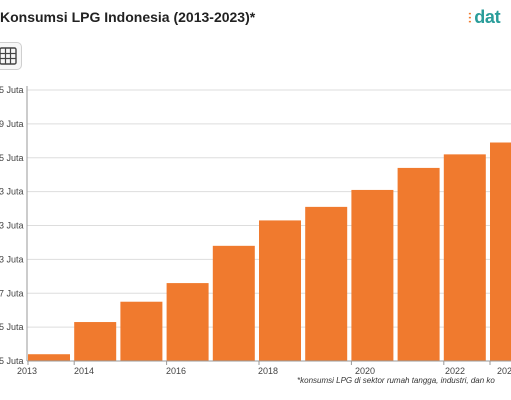 The height and width of the screenshot is (400, 511). I want to click on bar-2015, so click(141, 331).